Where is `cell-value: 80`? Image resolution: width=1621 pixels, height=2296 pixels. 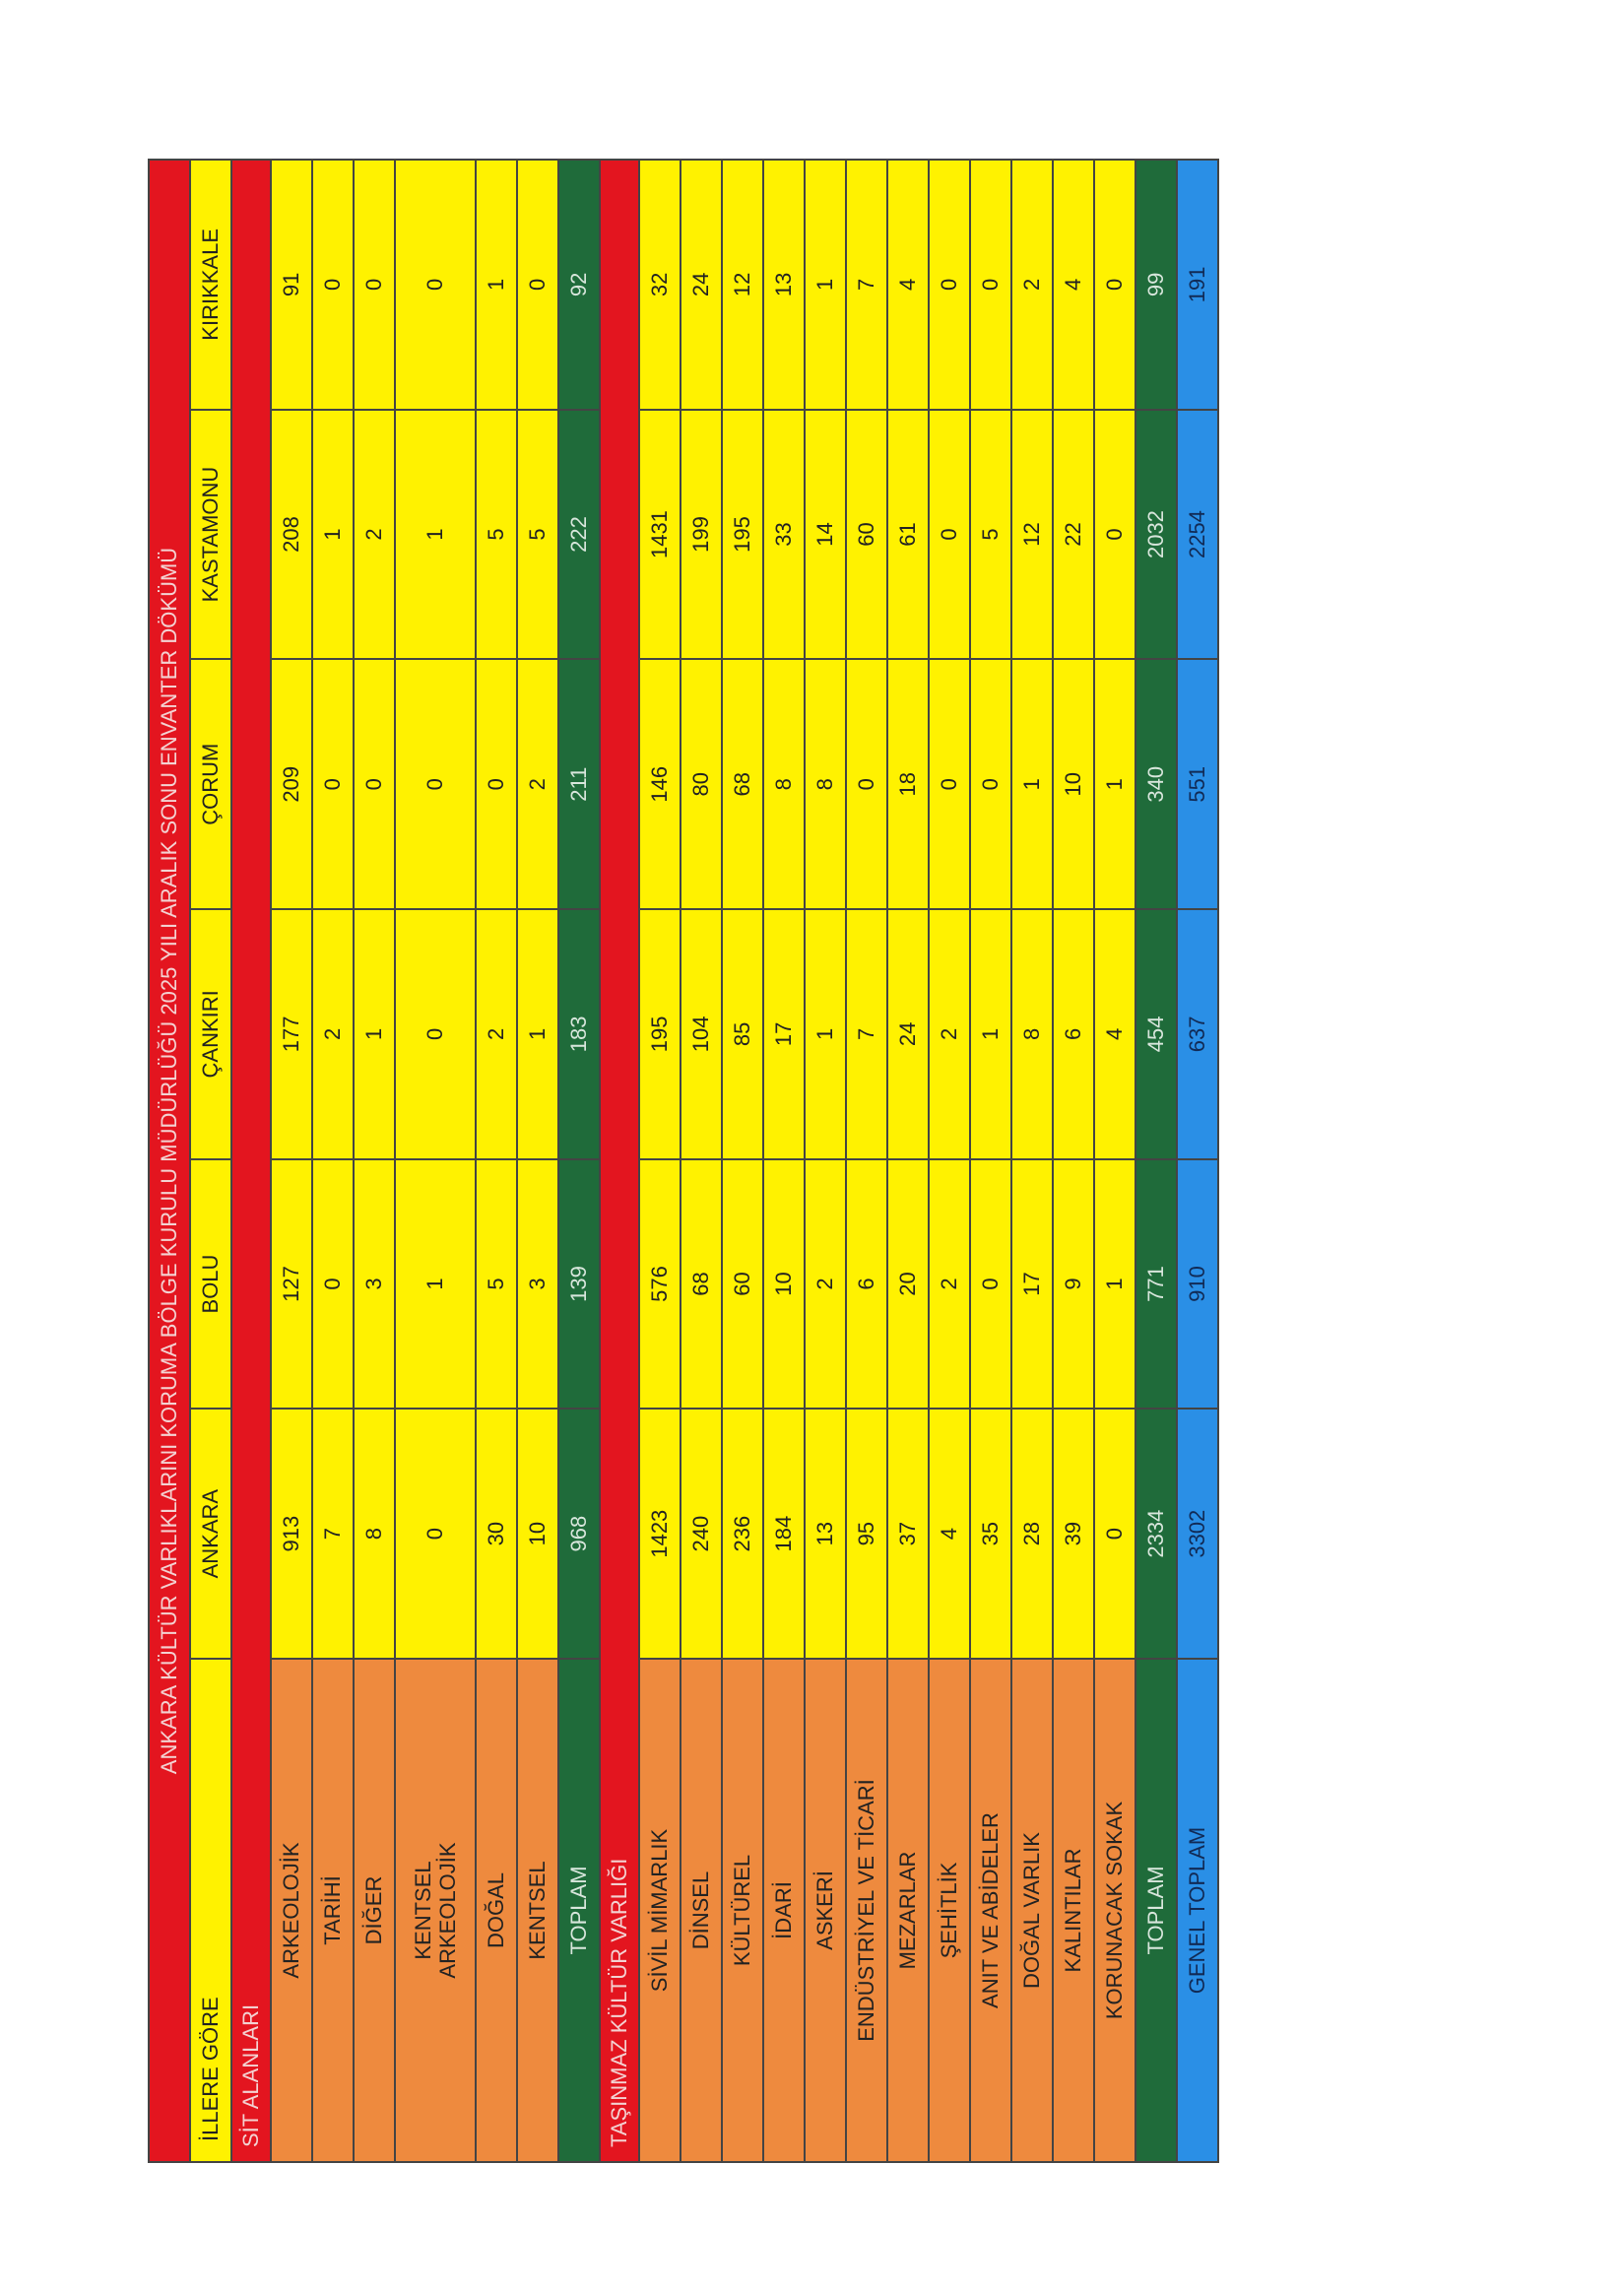 cell-value: 80 is located at coordinates (701, 784).